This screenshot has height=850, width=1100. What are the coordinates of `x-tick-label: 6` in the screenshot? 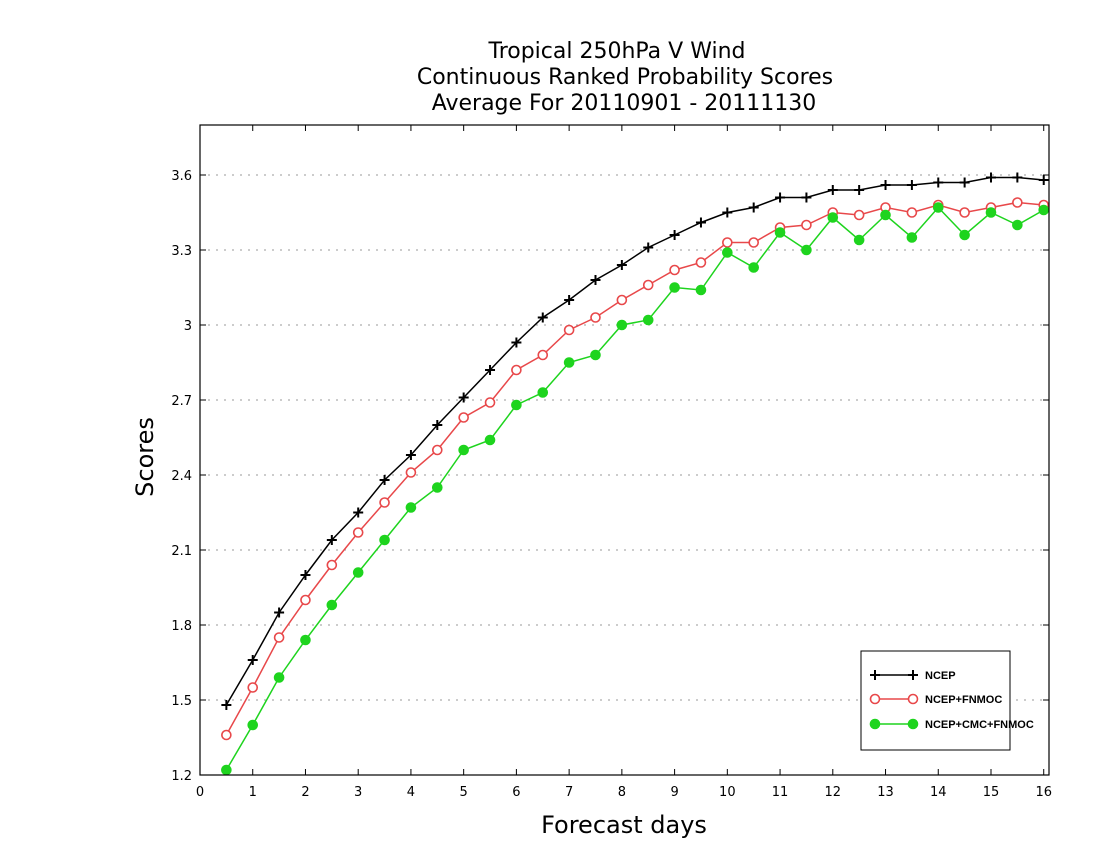 It's located at (516, 792).